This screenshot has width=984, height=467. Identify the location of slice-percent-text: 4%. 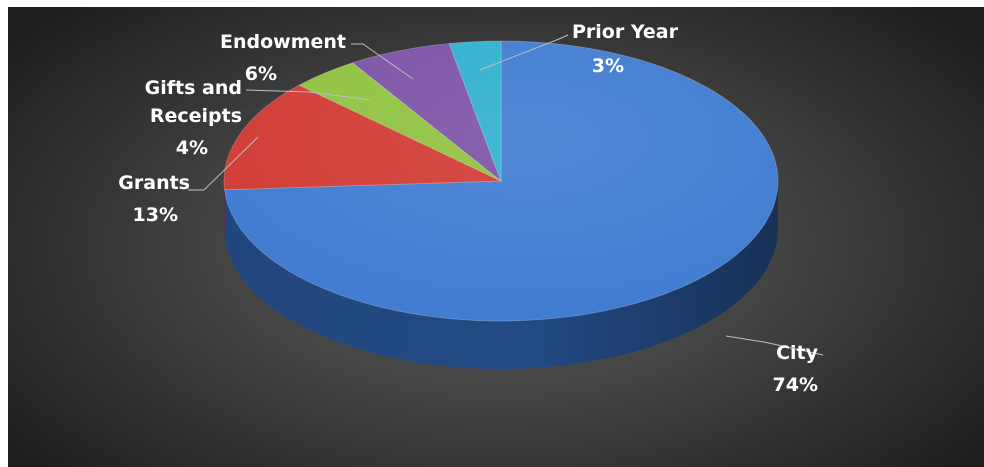
(192, 148).